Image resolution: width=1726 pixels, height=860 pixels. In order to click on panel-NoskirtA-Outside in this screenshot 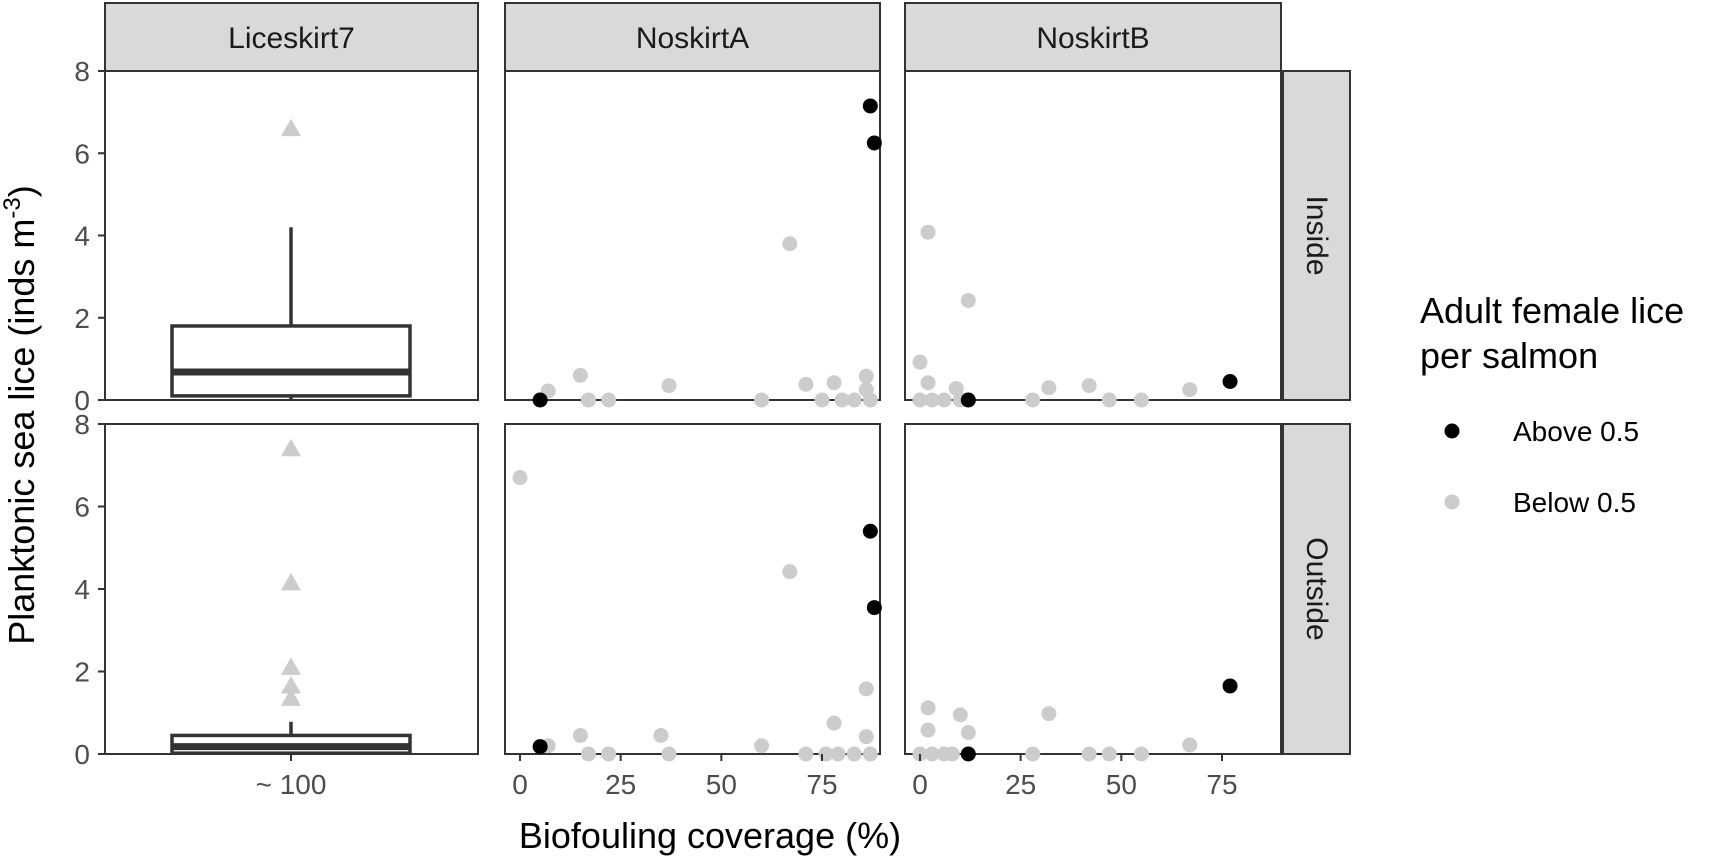, I will do `click(693, 592)`.